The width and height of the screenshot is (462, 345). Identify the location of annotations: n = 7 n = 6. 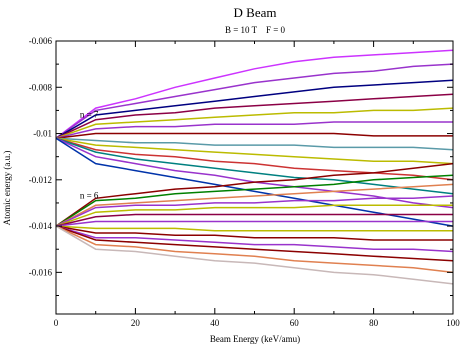
(89, 154).